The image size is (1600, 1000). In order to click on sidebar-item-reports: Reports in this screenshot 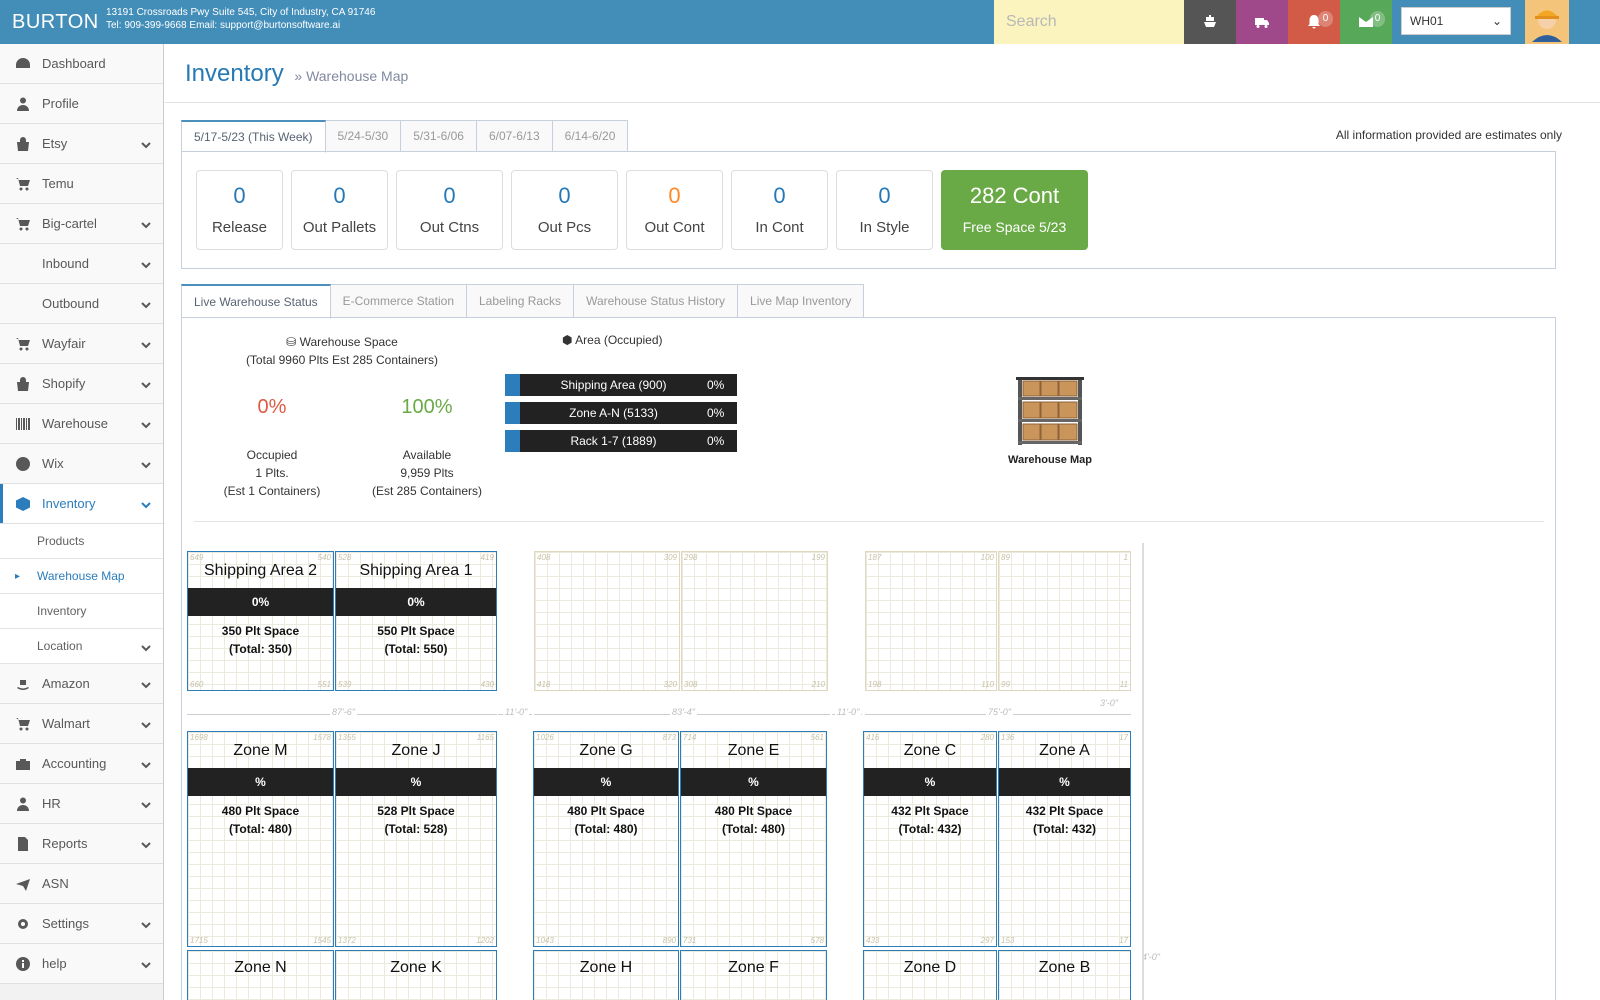, I will do `click(81, 844)`.